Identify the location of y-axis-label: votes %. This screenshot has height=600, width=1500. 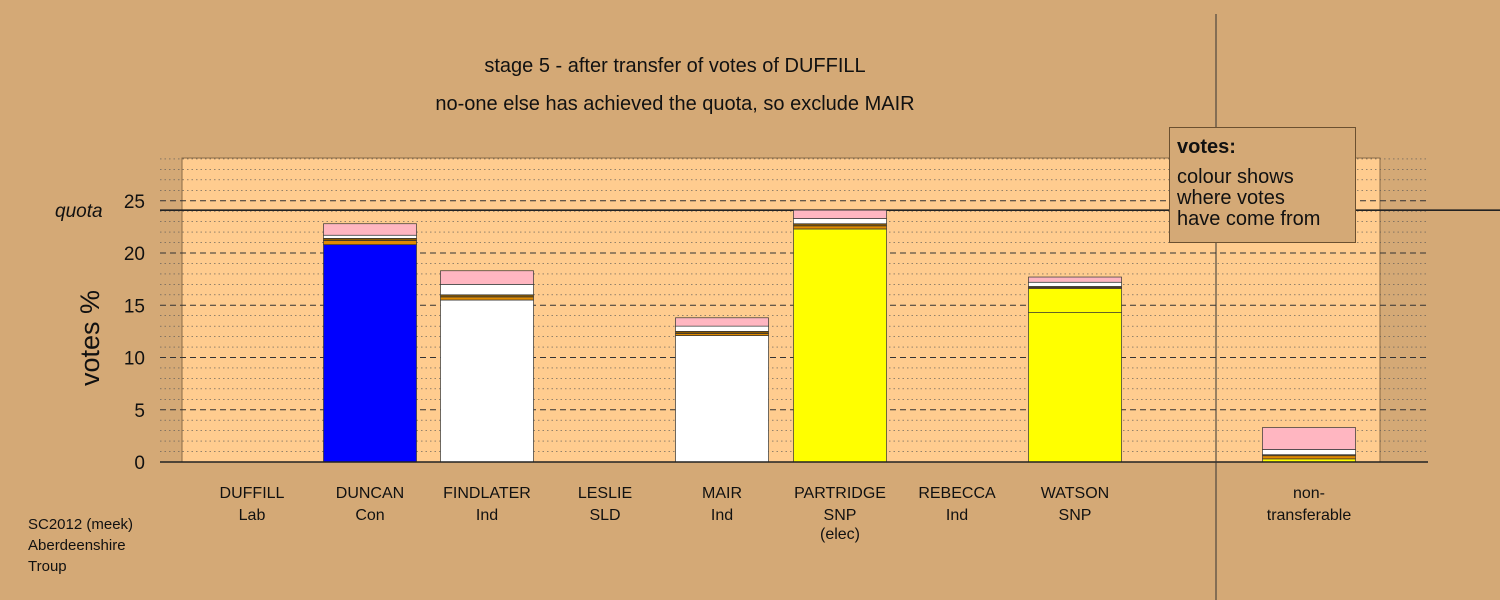
(90, 338).